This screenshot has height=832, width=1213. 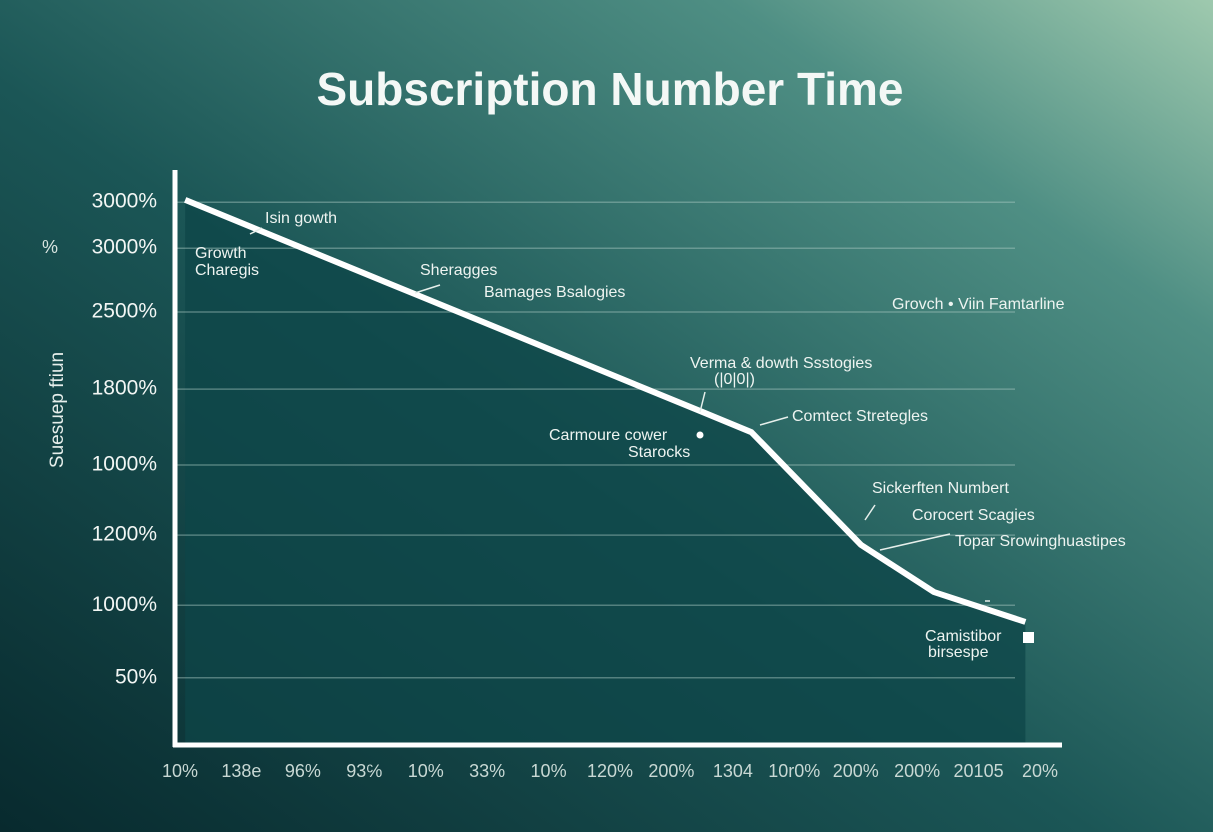 What do you see at coordinates (659, 452) in the screenshot?
I see `annotation: Starocks` at bounding box center [659, 452].